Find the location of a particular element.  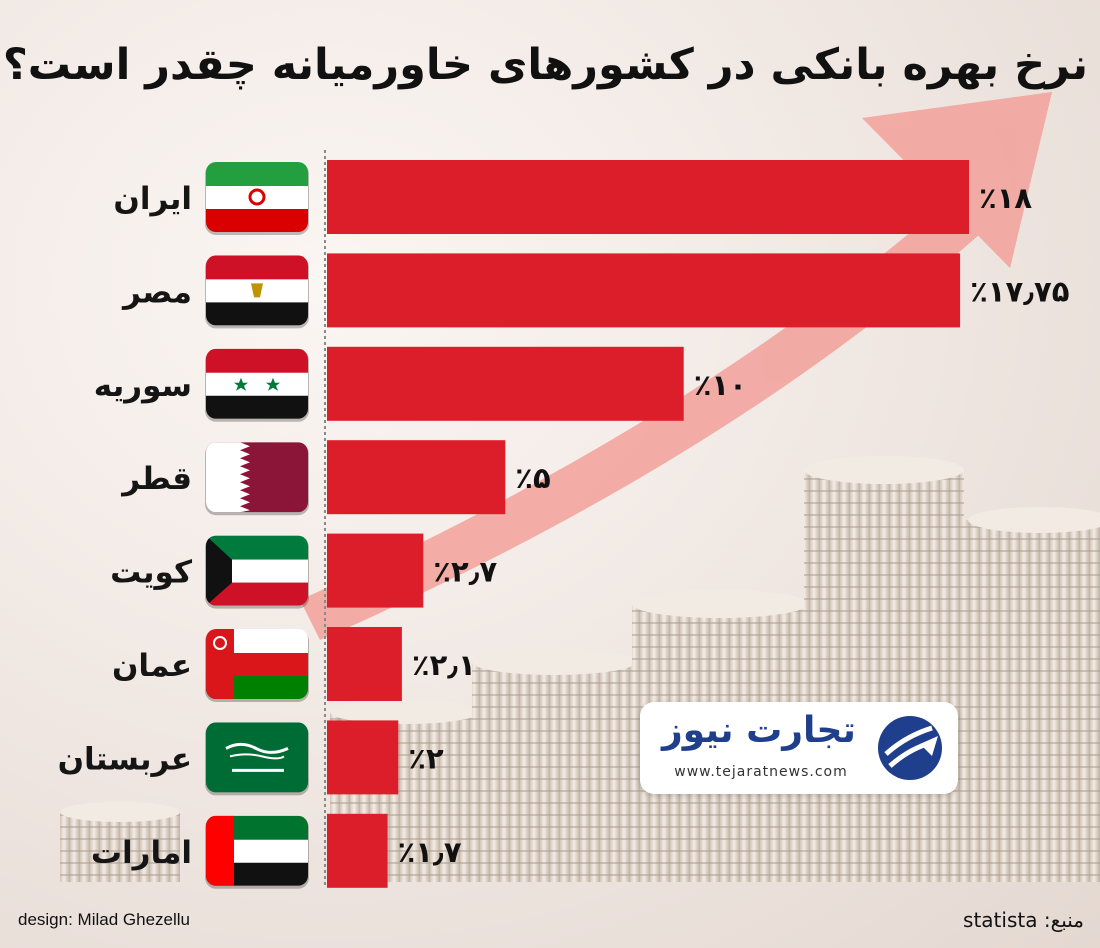

country-label-2: سوریه is located at coordinates (143, 386).